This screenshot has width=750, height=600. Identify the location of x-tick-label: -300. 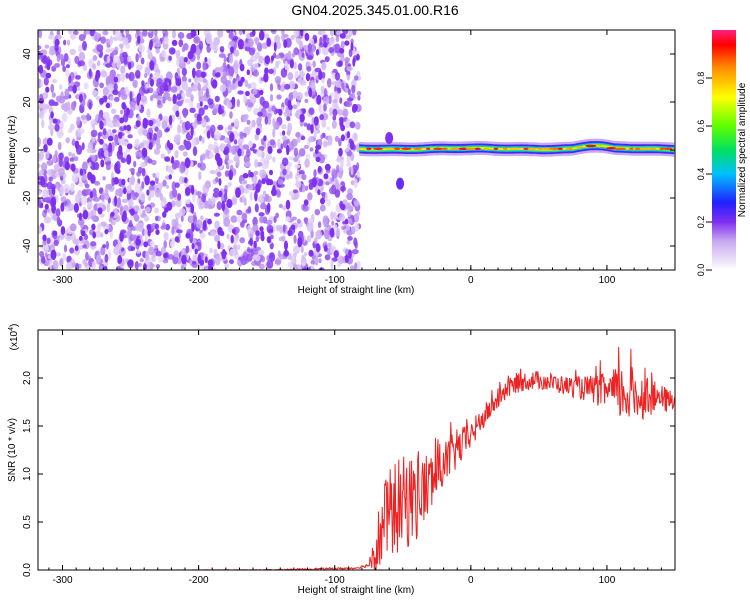
(62, 580).